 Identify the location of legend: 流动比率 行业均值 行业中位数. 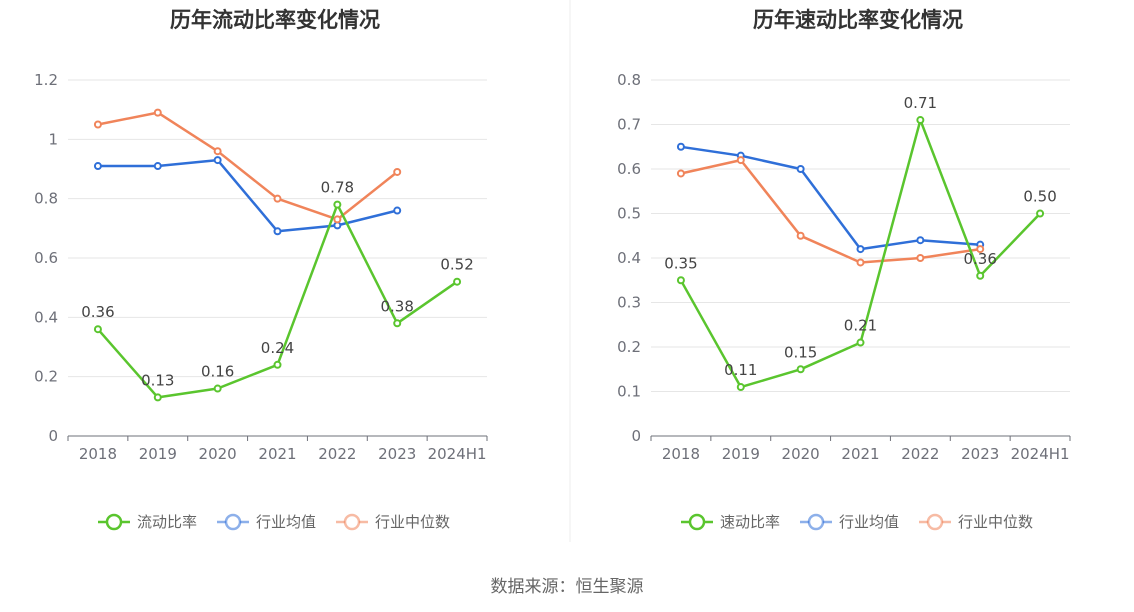
(274, 522).